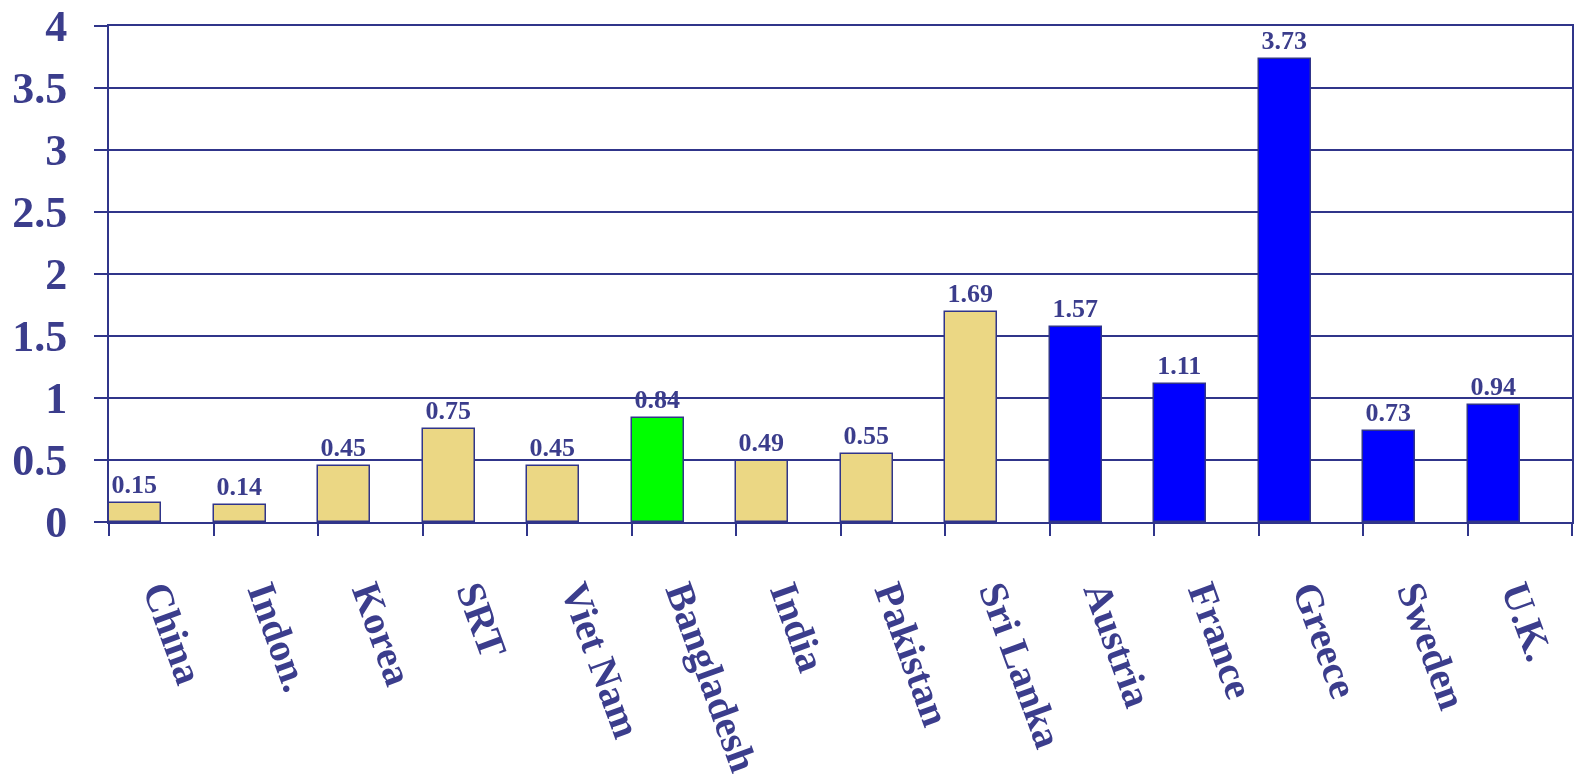 The image size is (1580, 782). I want to click on x-tick-label: Korea, so click(382, 634).